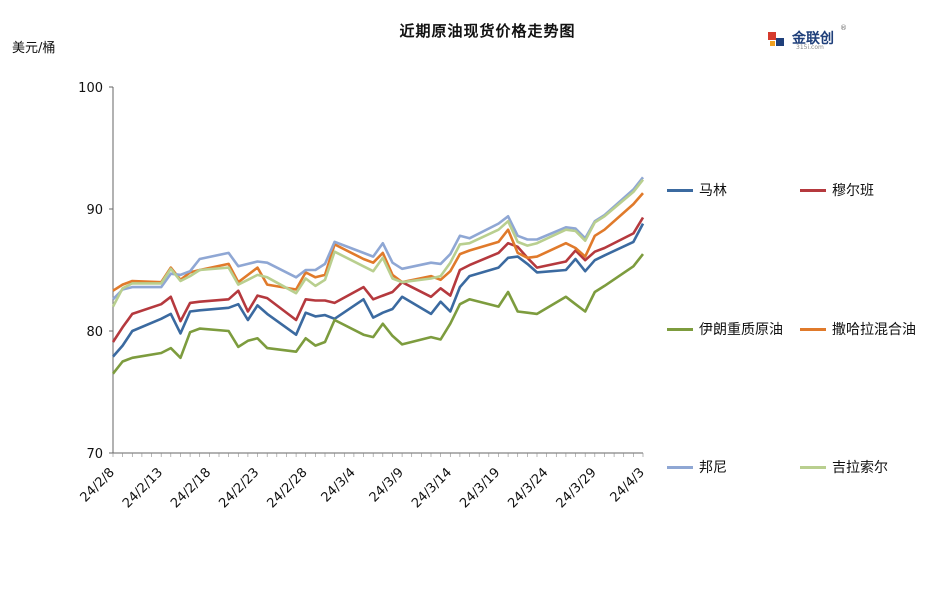 This screenshot has height=601, width=937. What do you see at coordinates (860, 468) in the screenshot?
I see `legend-label: 吉拉索尔` at bounding box center [860, 468].